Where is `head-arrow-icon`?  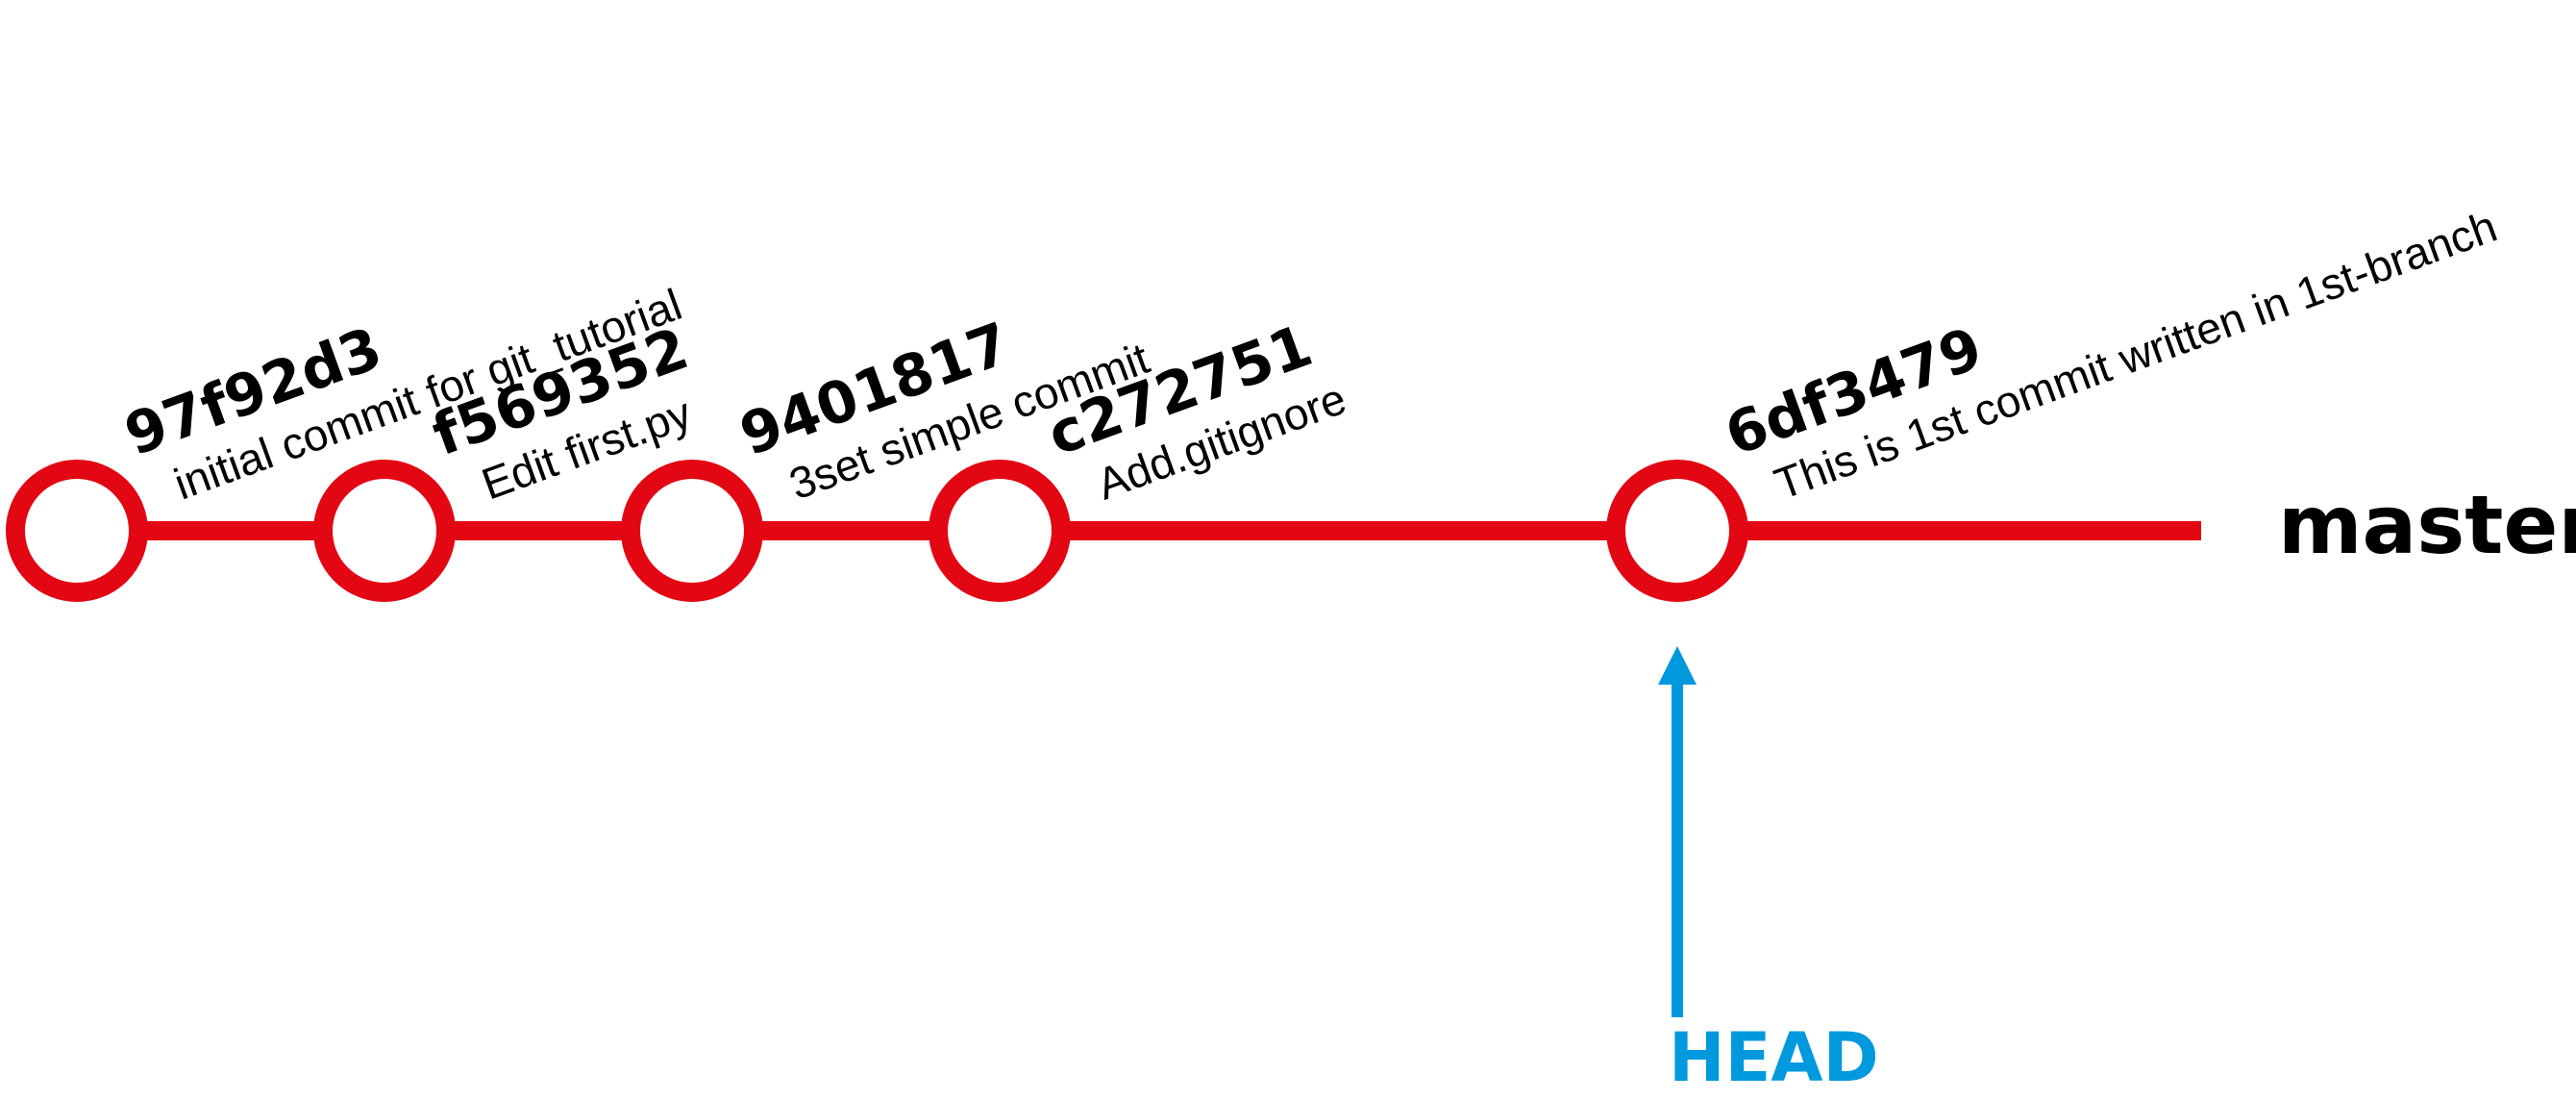 head-arrow-icon is located at coordinates (1677, 665).